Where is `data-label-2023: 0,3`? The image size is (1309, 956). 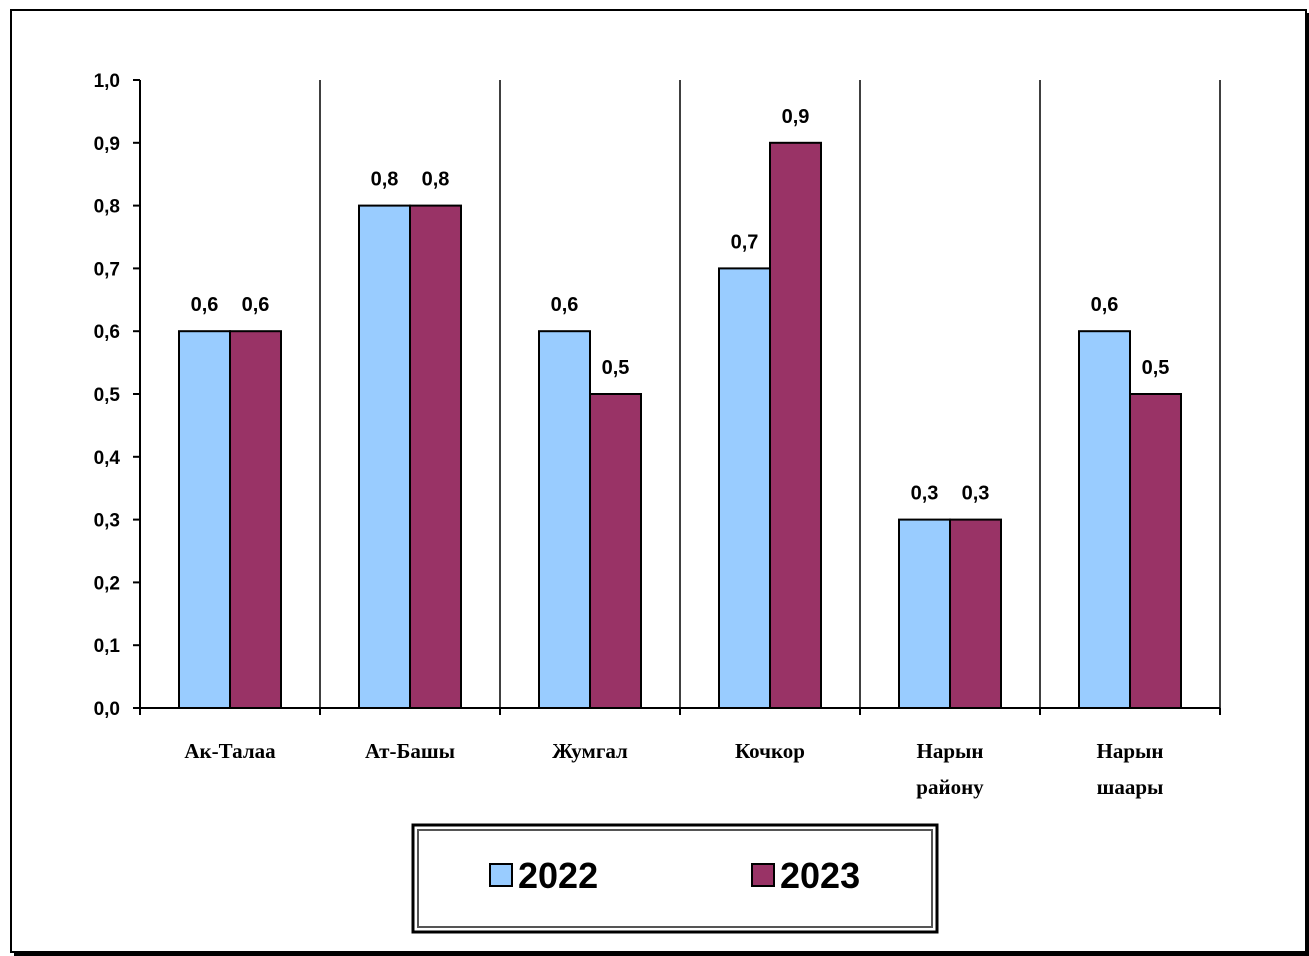
data-label-2023: 0,3 is located at coordinates (976, 494).